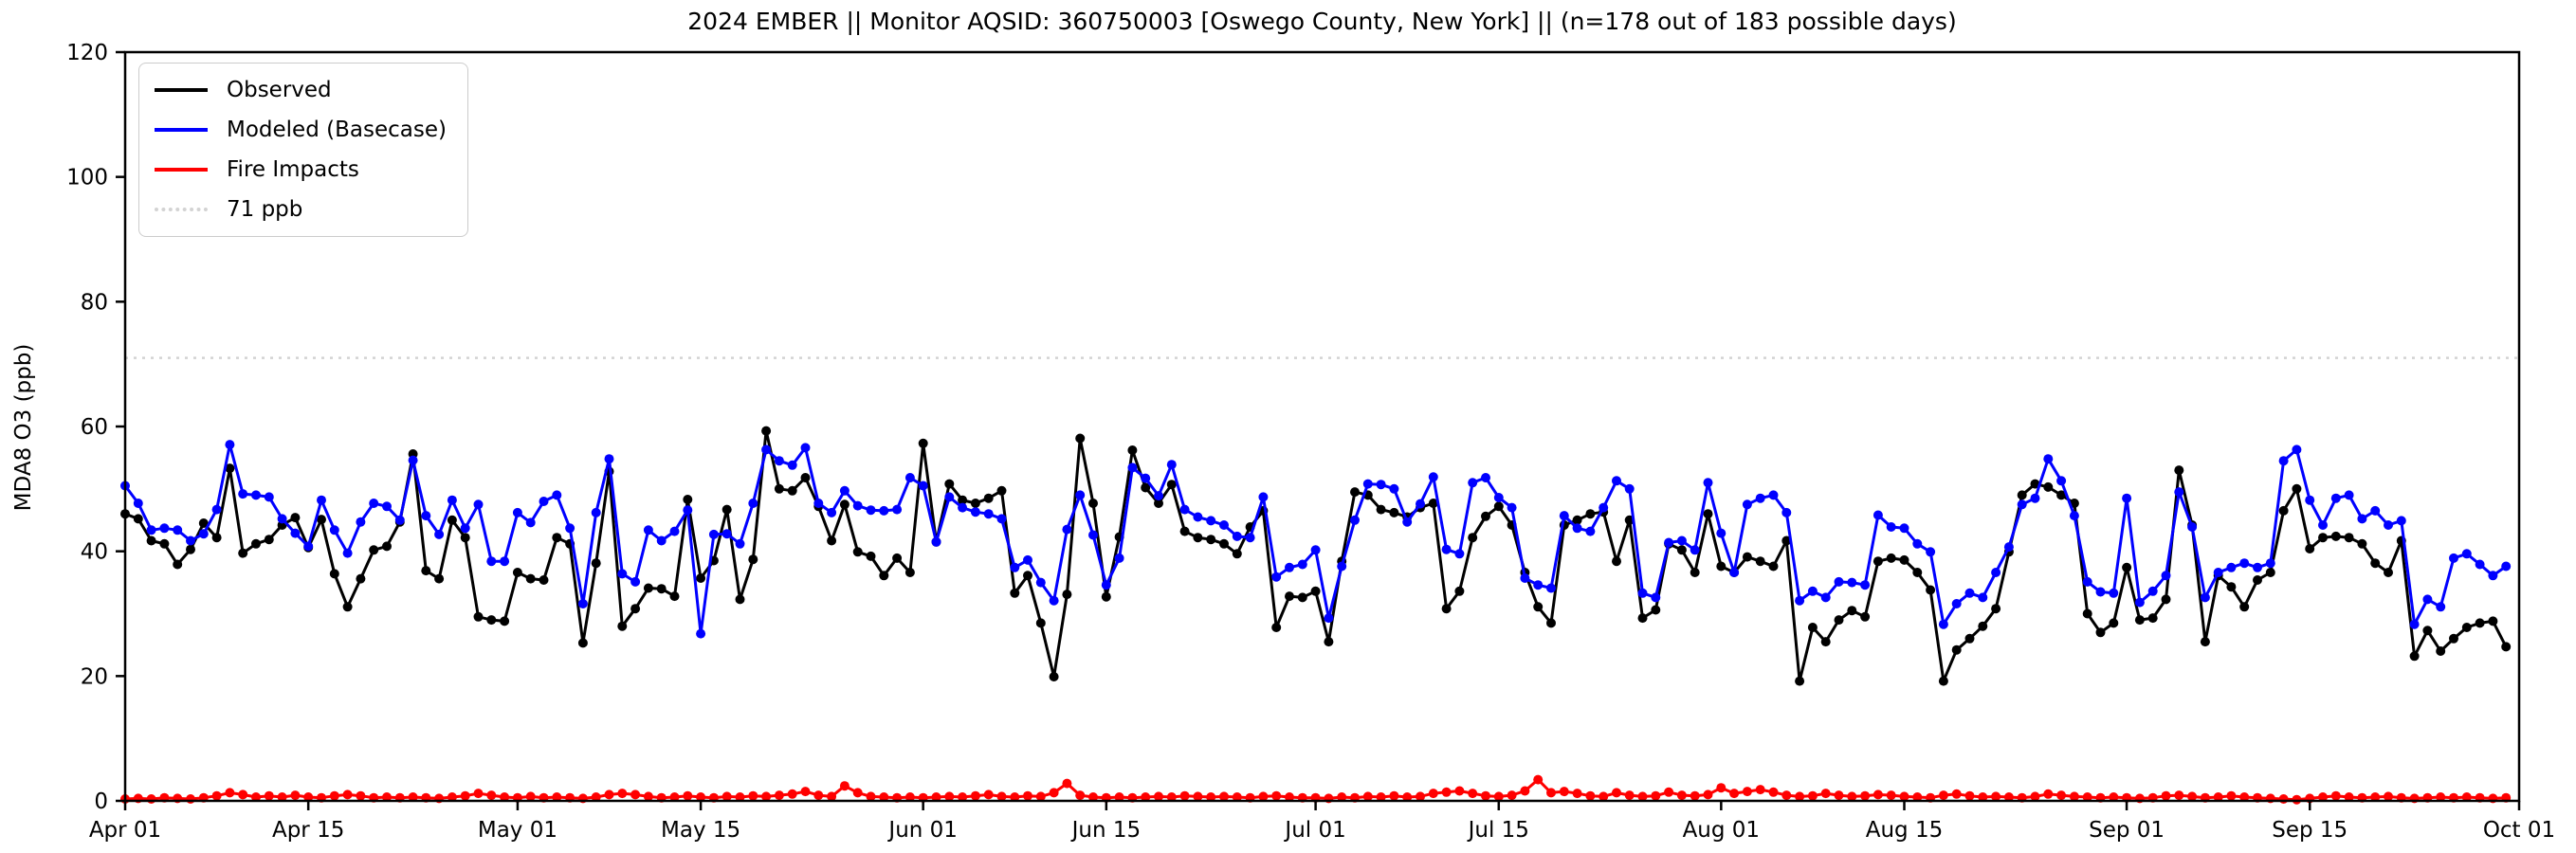 The image size is (2576, 853). Describe the element at coordinates (279, 90) in the screenshot. I see `legend-label-observed: Observed` at that location.